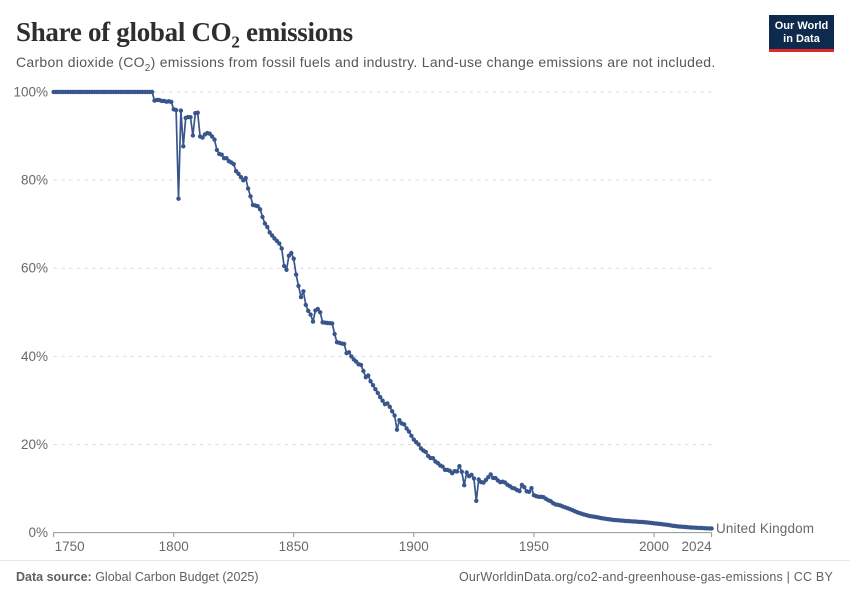  Describe the element at coordinates (697, 546) in the screenshot. I see `svg-text: 2024` at that location.